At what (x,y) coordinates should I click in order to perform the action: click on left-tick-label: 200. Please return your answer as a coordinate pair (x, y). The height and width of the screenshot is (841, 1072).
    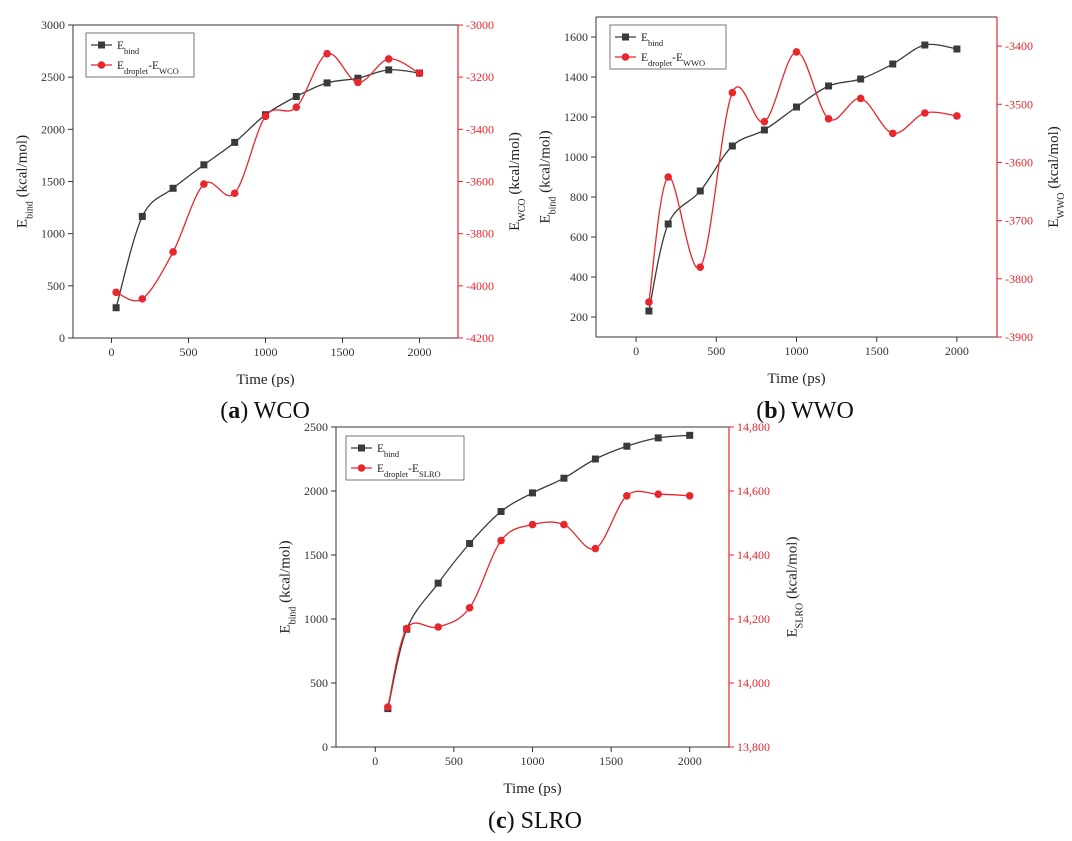
    Looking at the image, I should click on (579, 317).